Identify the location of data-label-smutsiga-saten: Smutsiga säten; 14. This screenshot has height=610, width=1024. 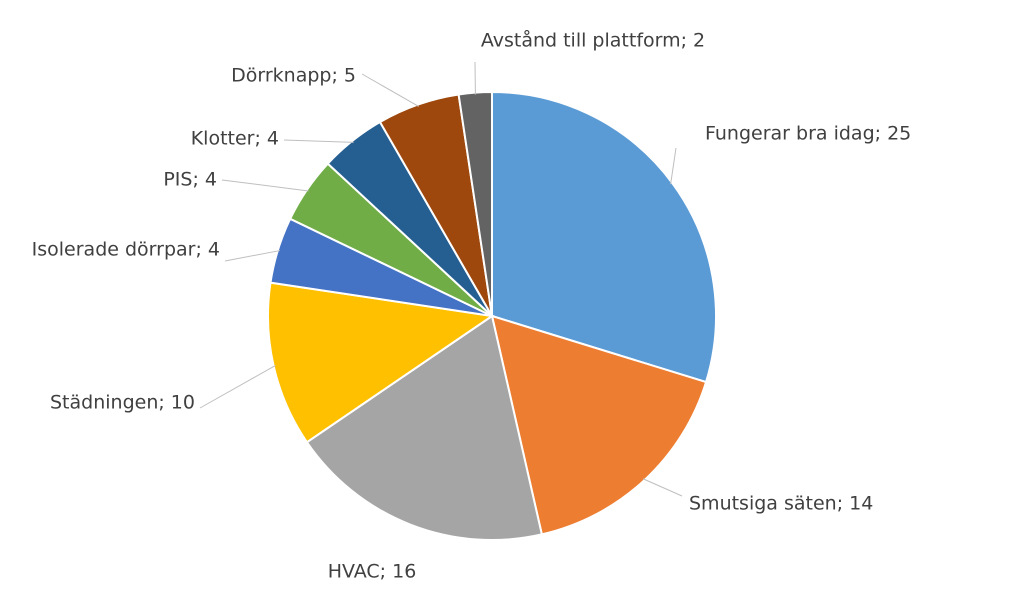
(781, 504).